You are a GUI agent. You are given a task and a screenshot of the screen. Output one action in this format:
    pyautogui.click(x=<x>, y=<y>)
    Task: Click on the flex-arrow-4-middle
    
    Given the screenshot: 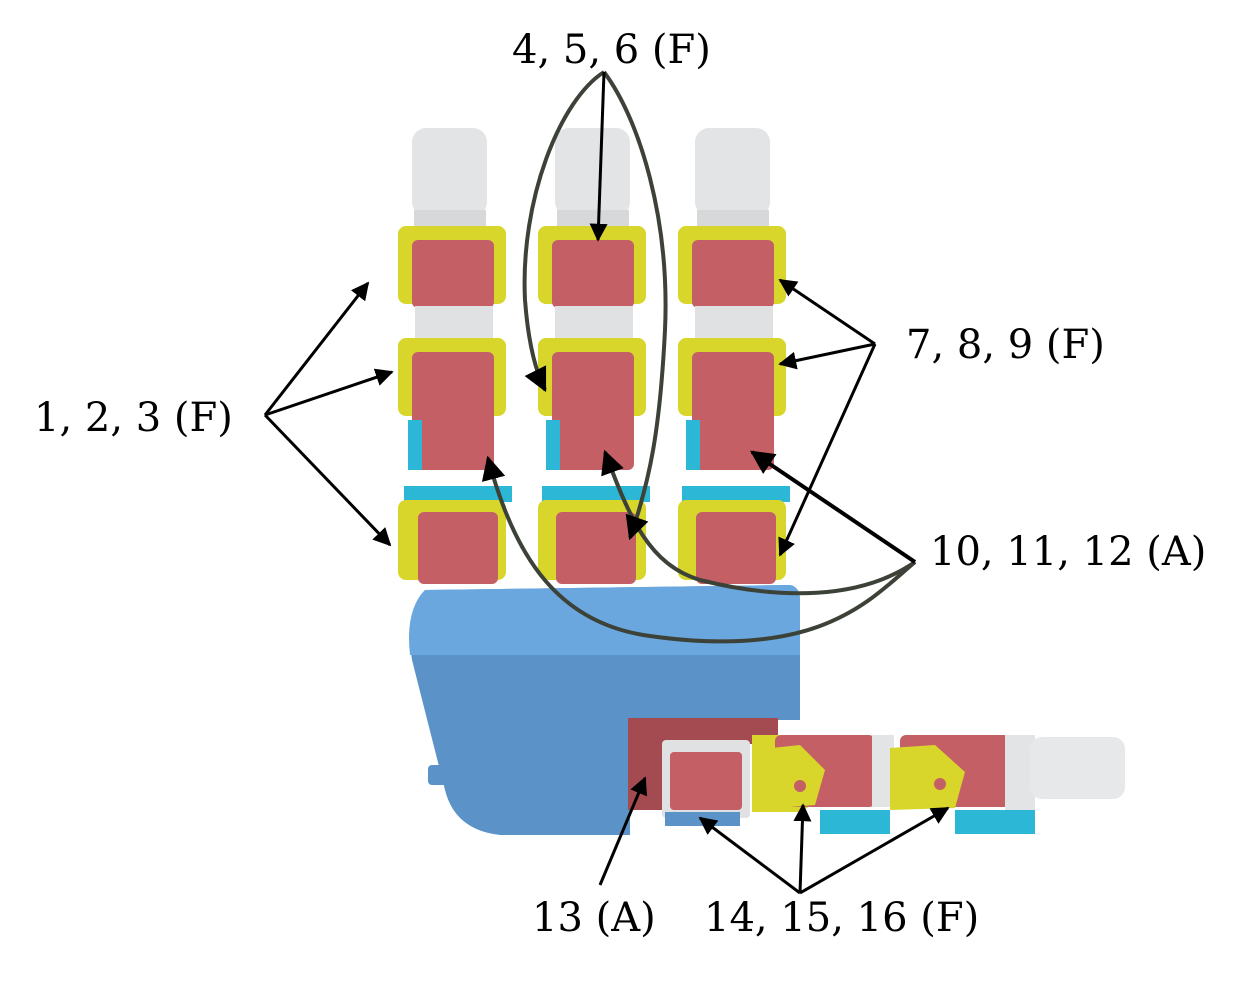 What is the action you would take?
    pyautogui.click(x=564, y=231)
    